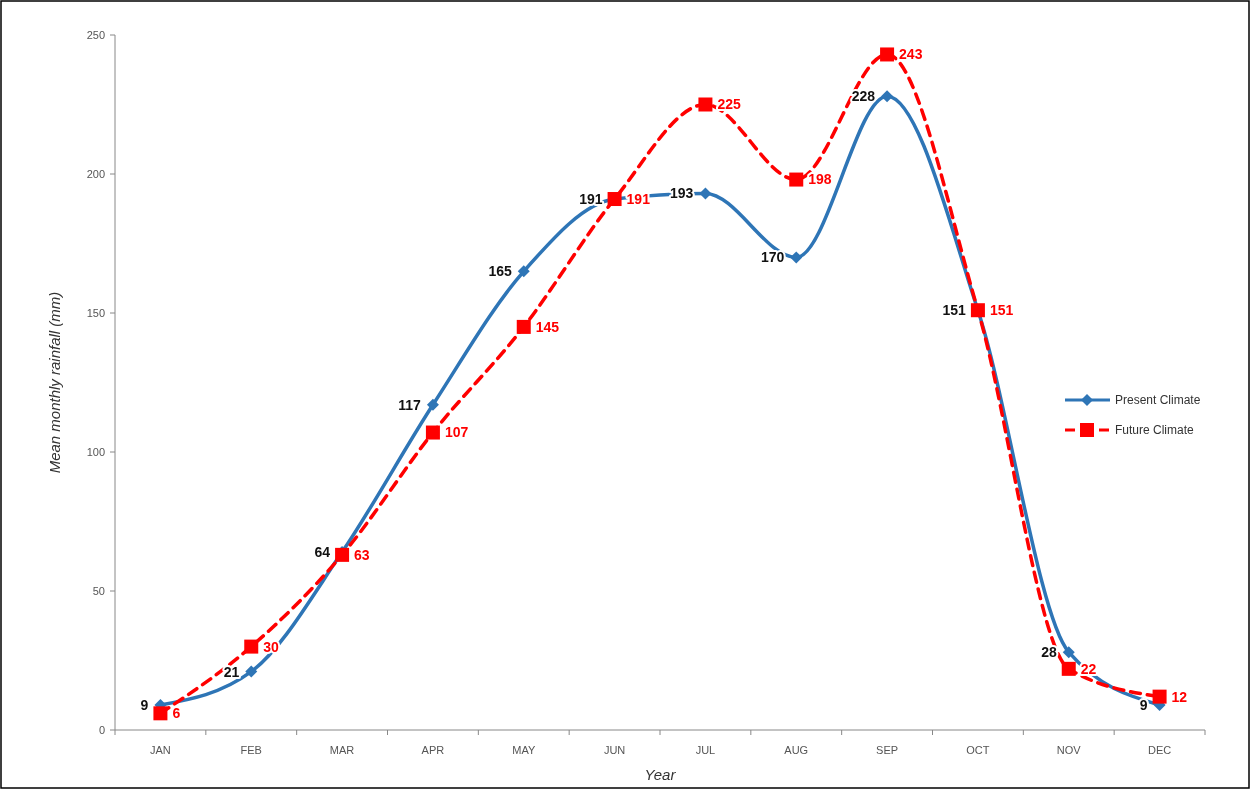  What do you see at coordinates (660, 774) in the screenshot?
I see `x-axis-title: Year` at bounding box center [660, 774].